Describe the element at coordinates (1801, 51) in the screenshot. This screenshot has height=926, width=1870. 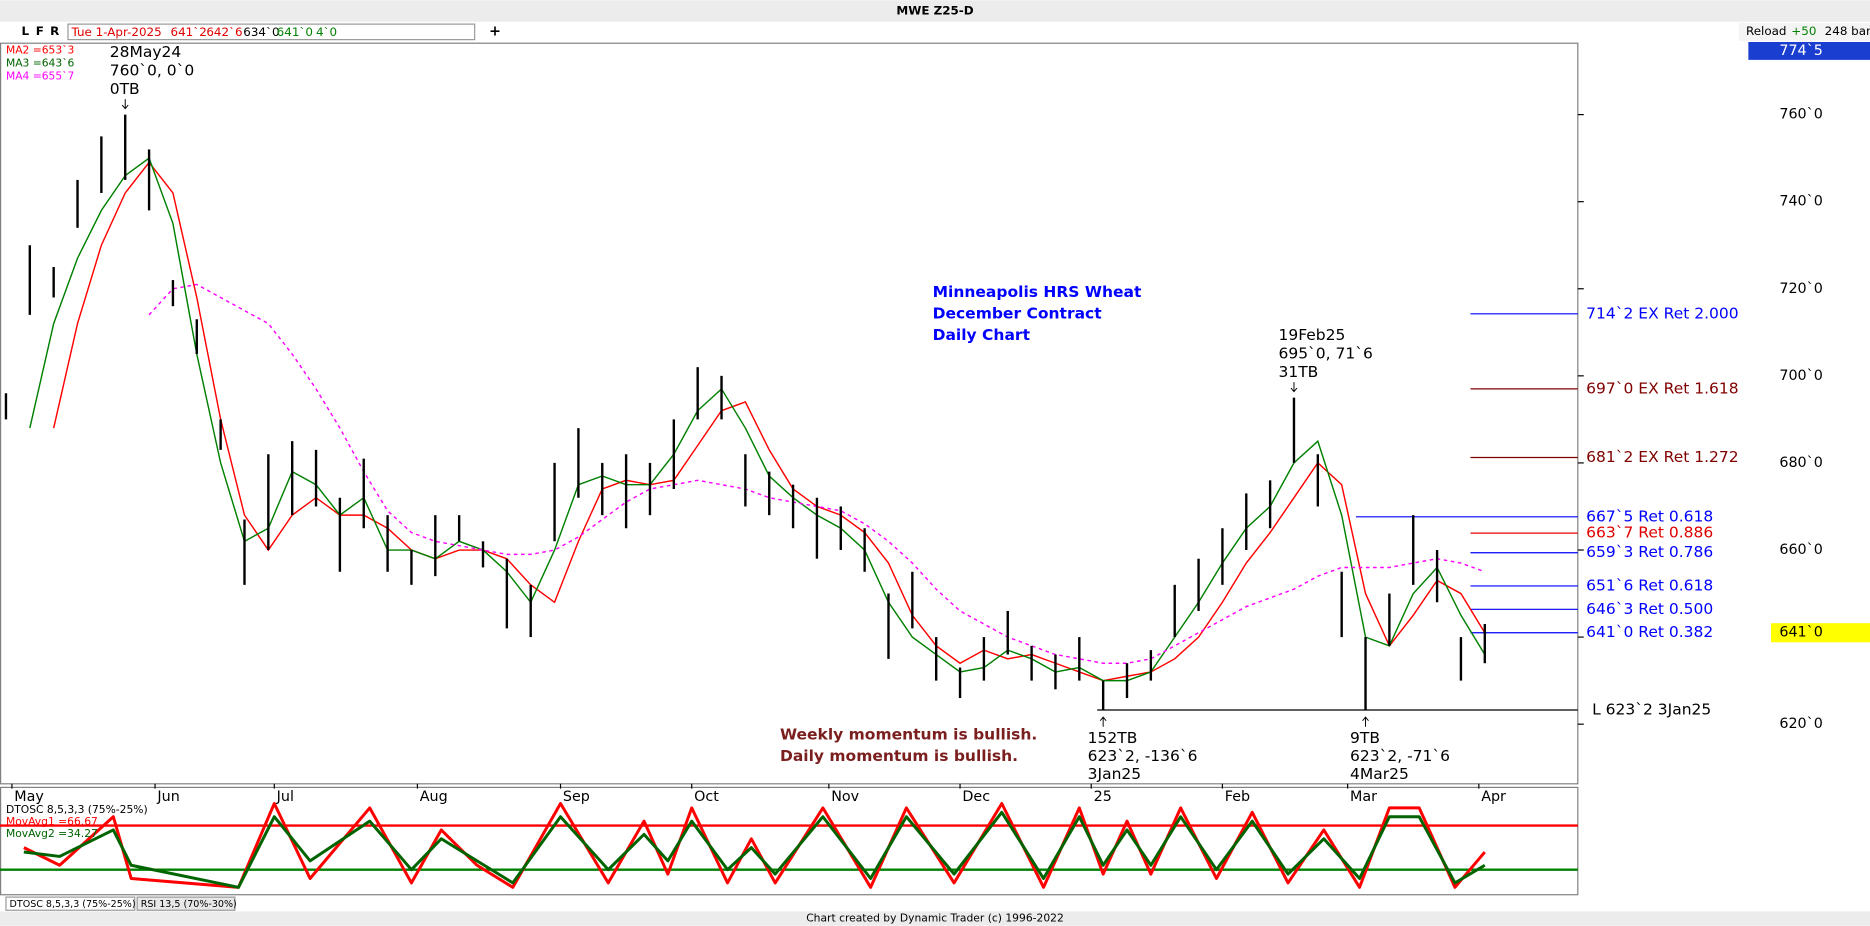
I see `top-price-label: 774`5` at that location.